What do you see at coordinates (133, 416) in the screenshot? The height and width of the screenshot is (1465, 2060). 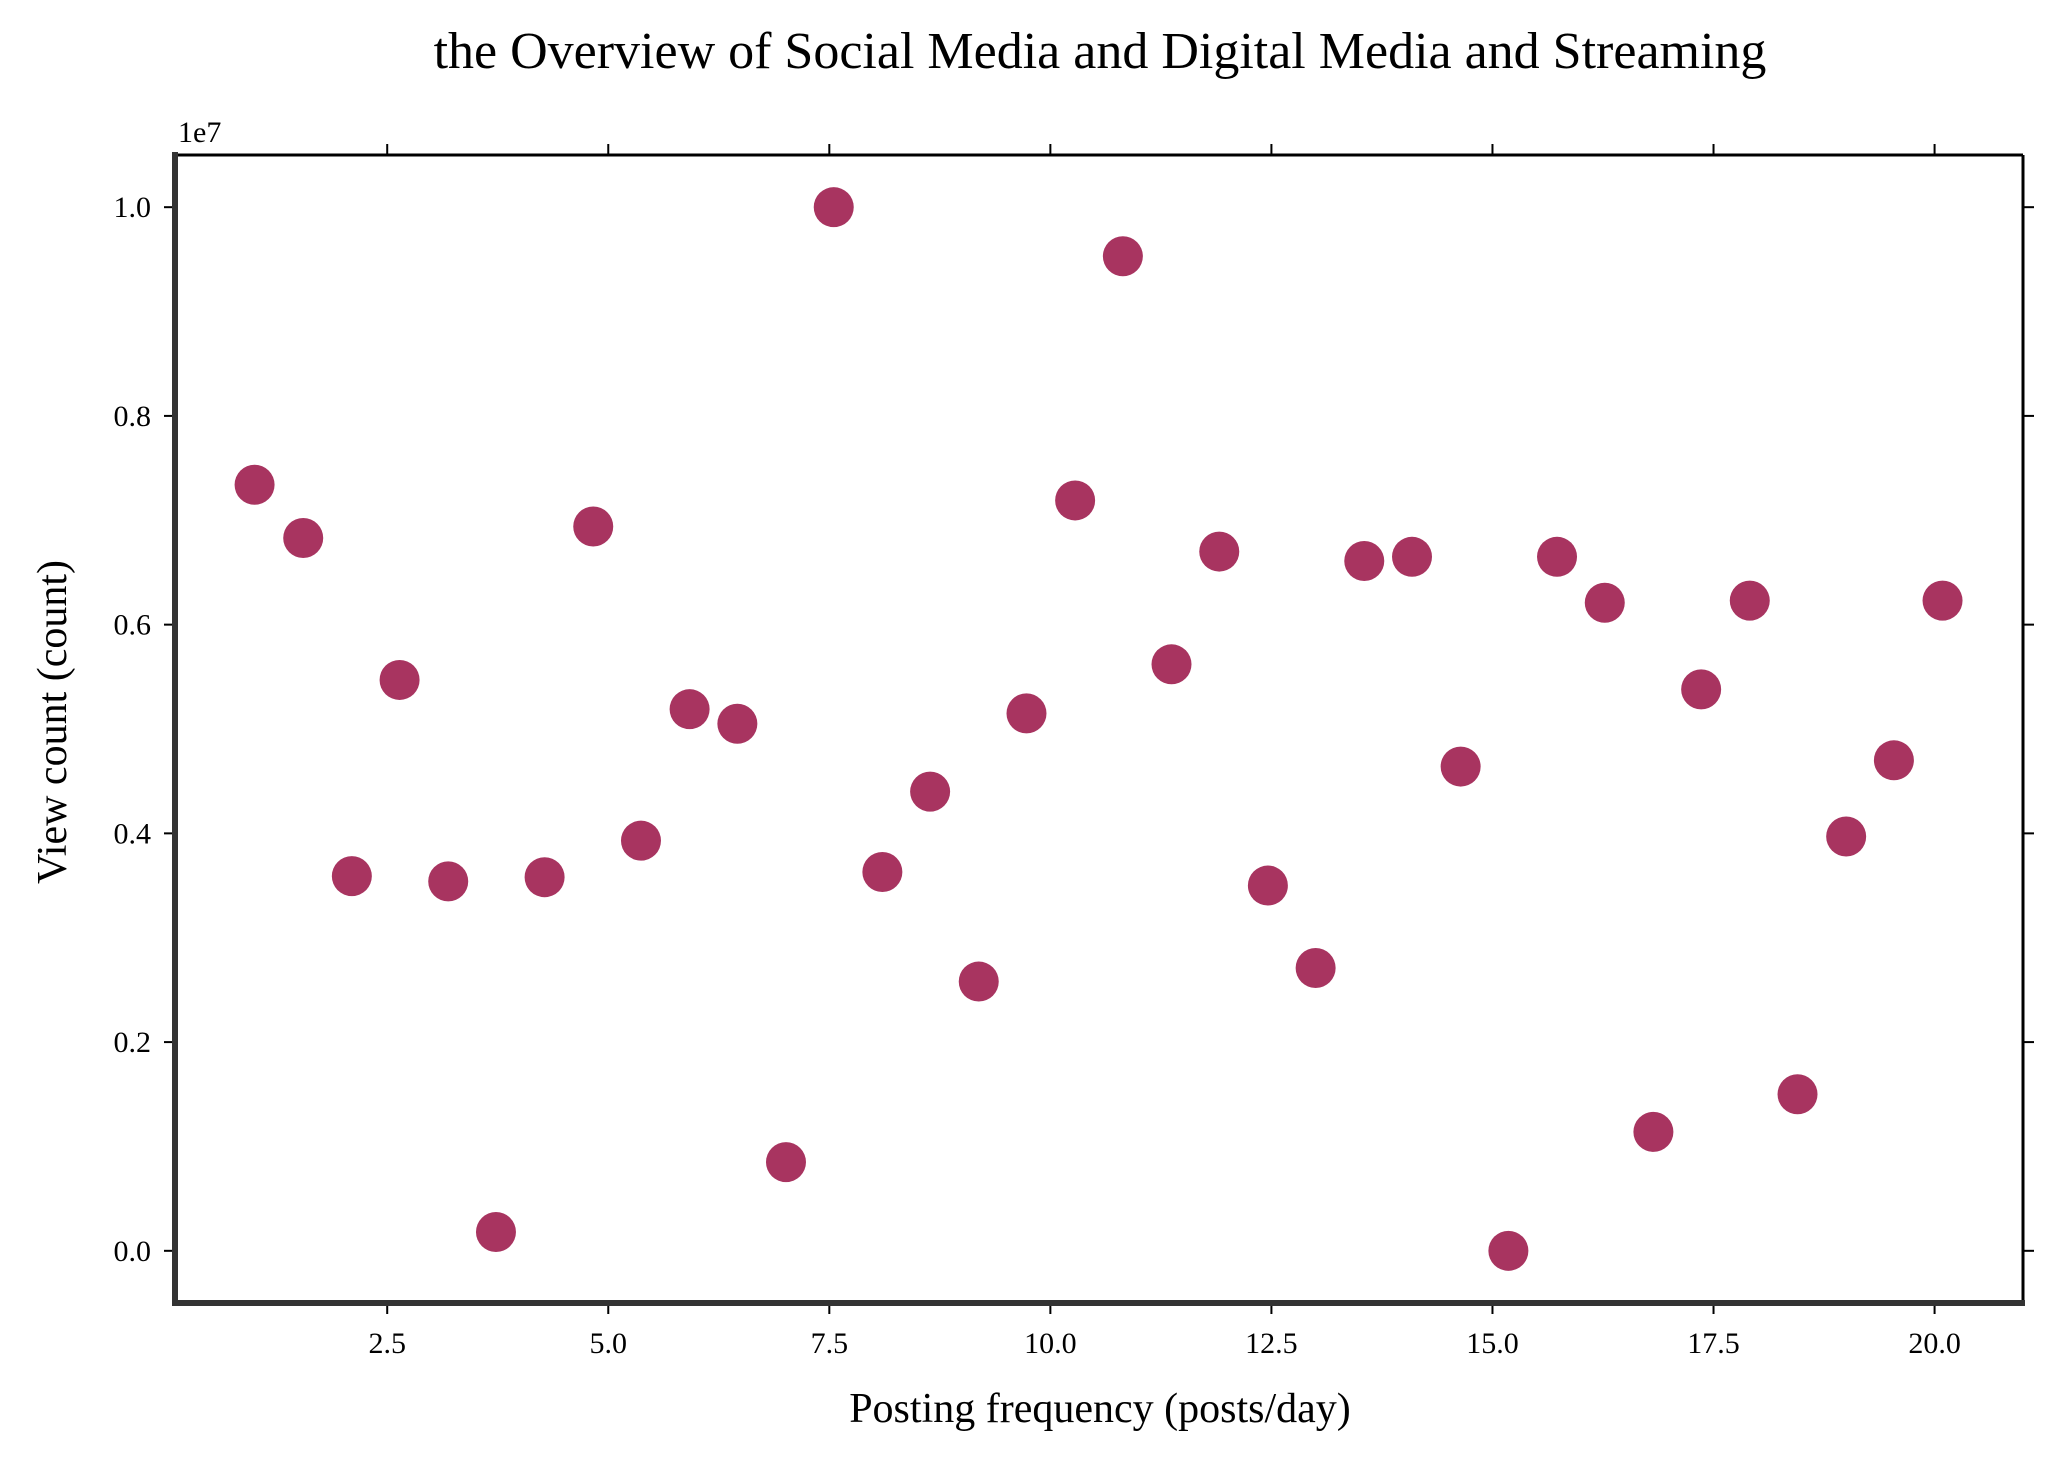 I see `y-tick-label: 0.8` at bounding box center [133, 416].